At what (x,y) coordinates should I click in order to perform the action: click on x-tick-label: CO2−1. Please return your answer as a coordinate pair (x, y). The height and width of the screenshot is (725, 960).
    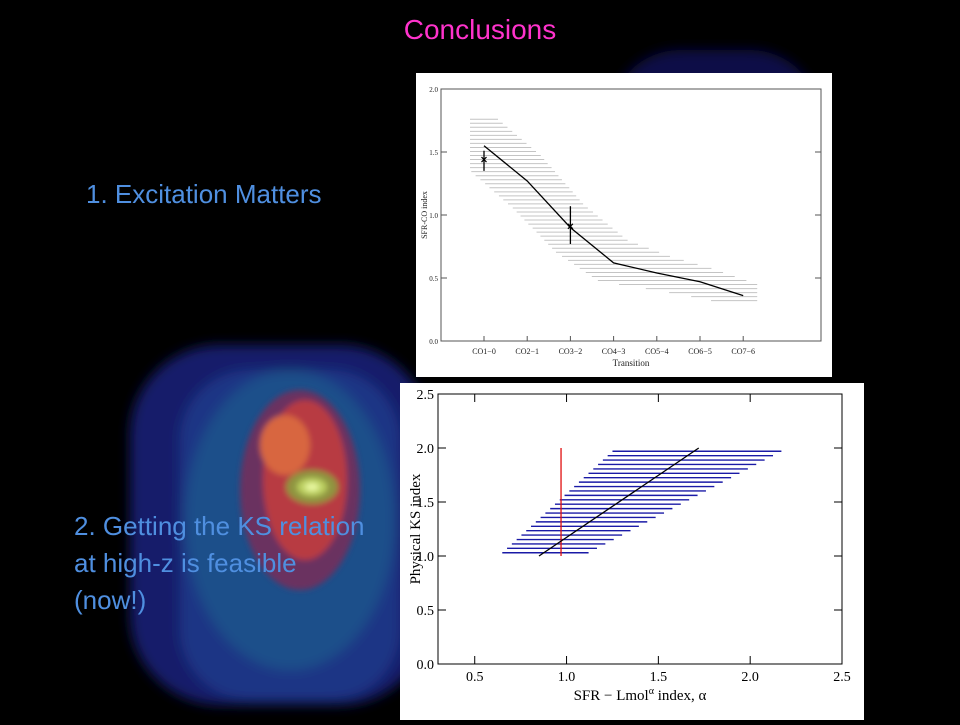
    Looking at the image, I should click on (527, 351).